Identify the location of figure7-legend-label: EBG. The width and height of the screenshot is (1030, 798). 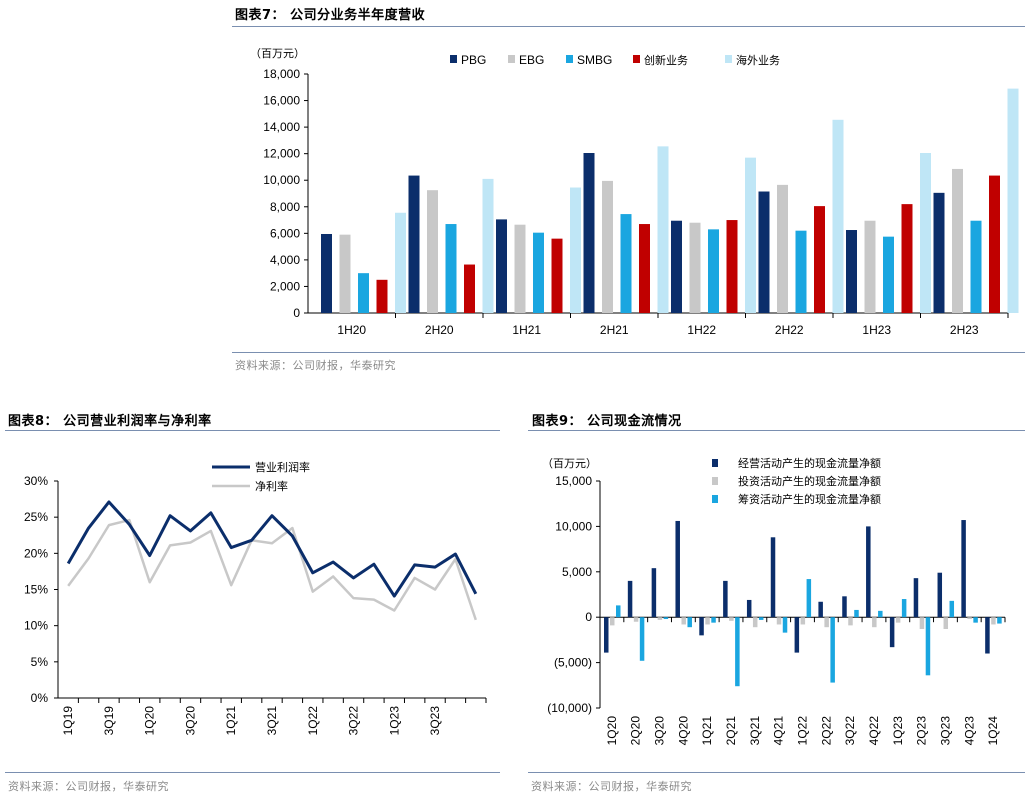
(531, 60).